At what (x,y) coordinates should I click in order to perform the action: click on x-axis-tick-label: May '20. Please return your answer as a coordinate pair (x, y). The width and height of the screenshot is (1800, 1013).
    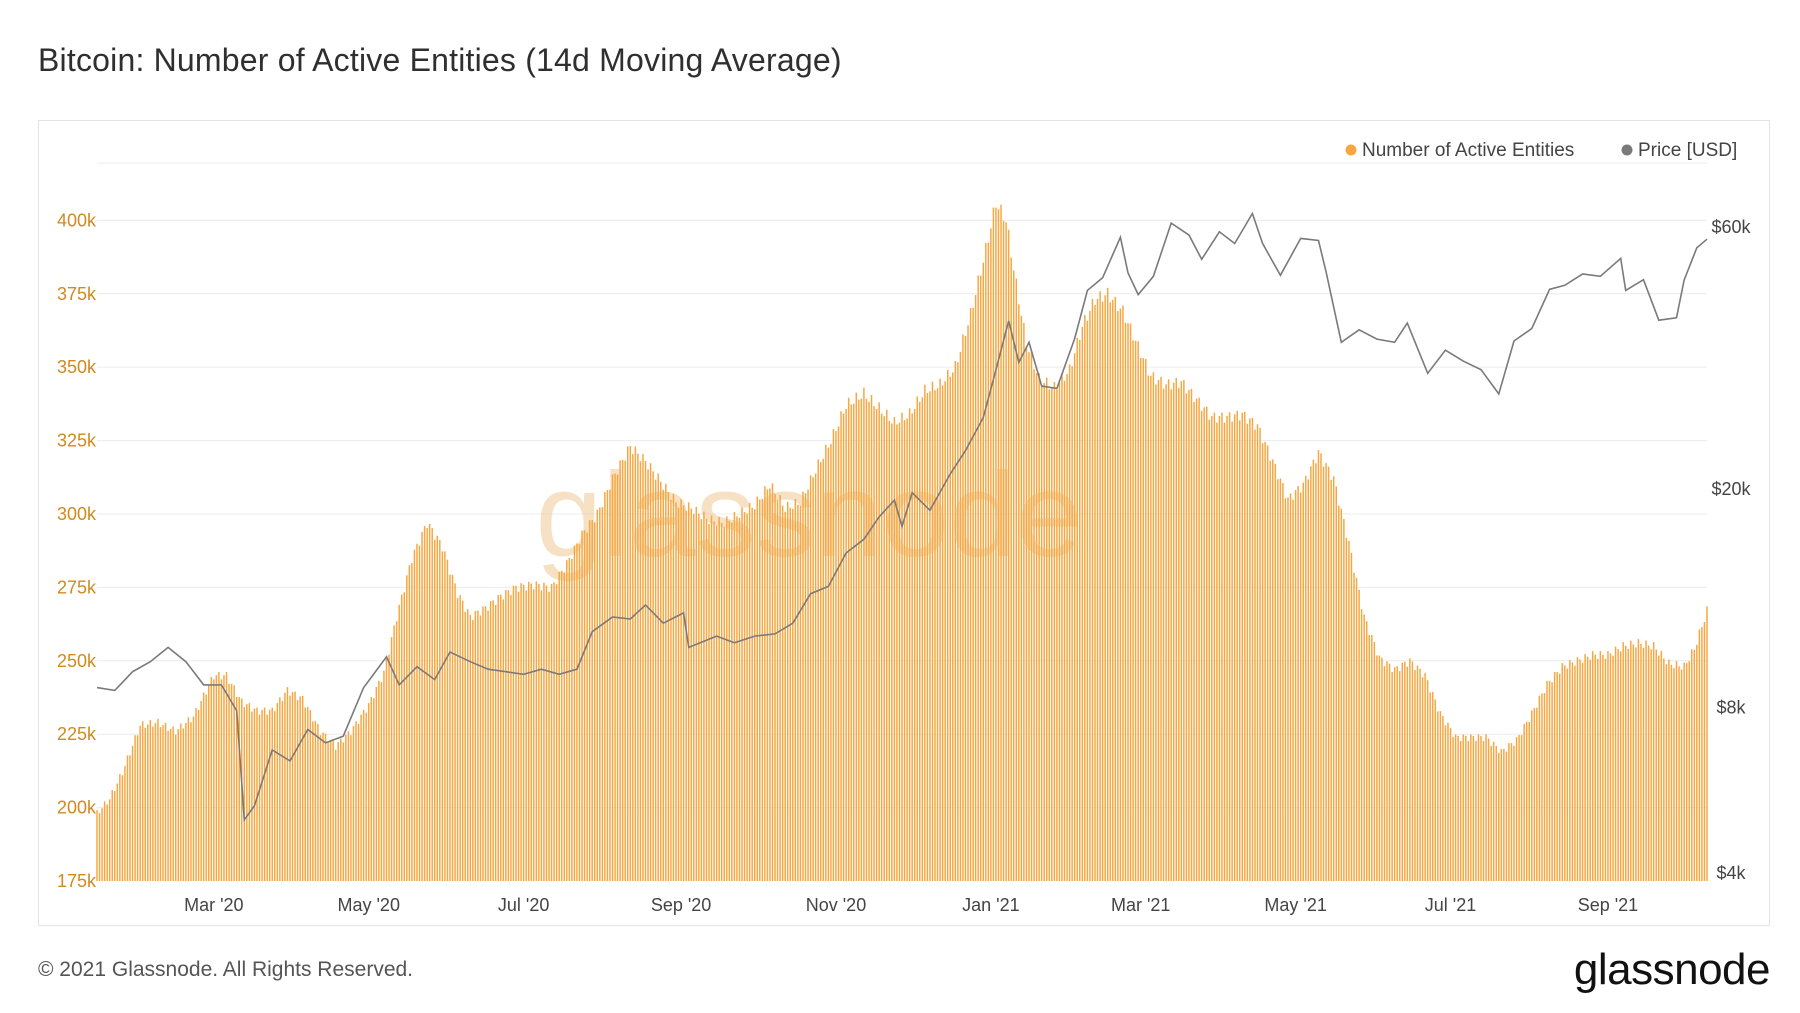
    Looking at the image, I should click on (368, 905).